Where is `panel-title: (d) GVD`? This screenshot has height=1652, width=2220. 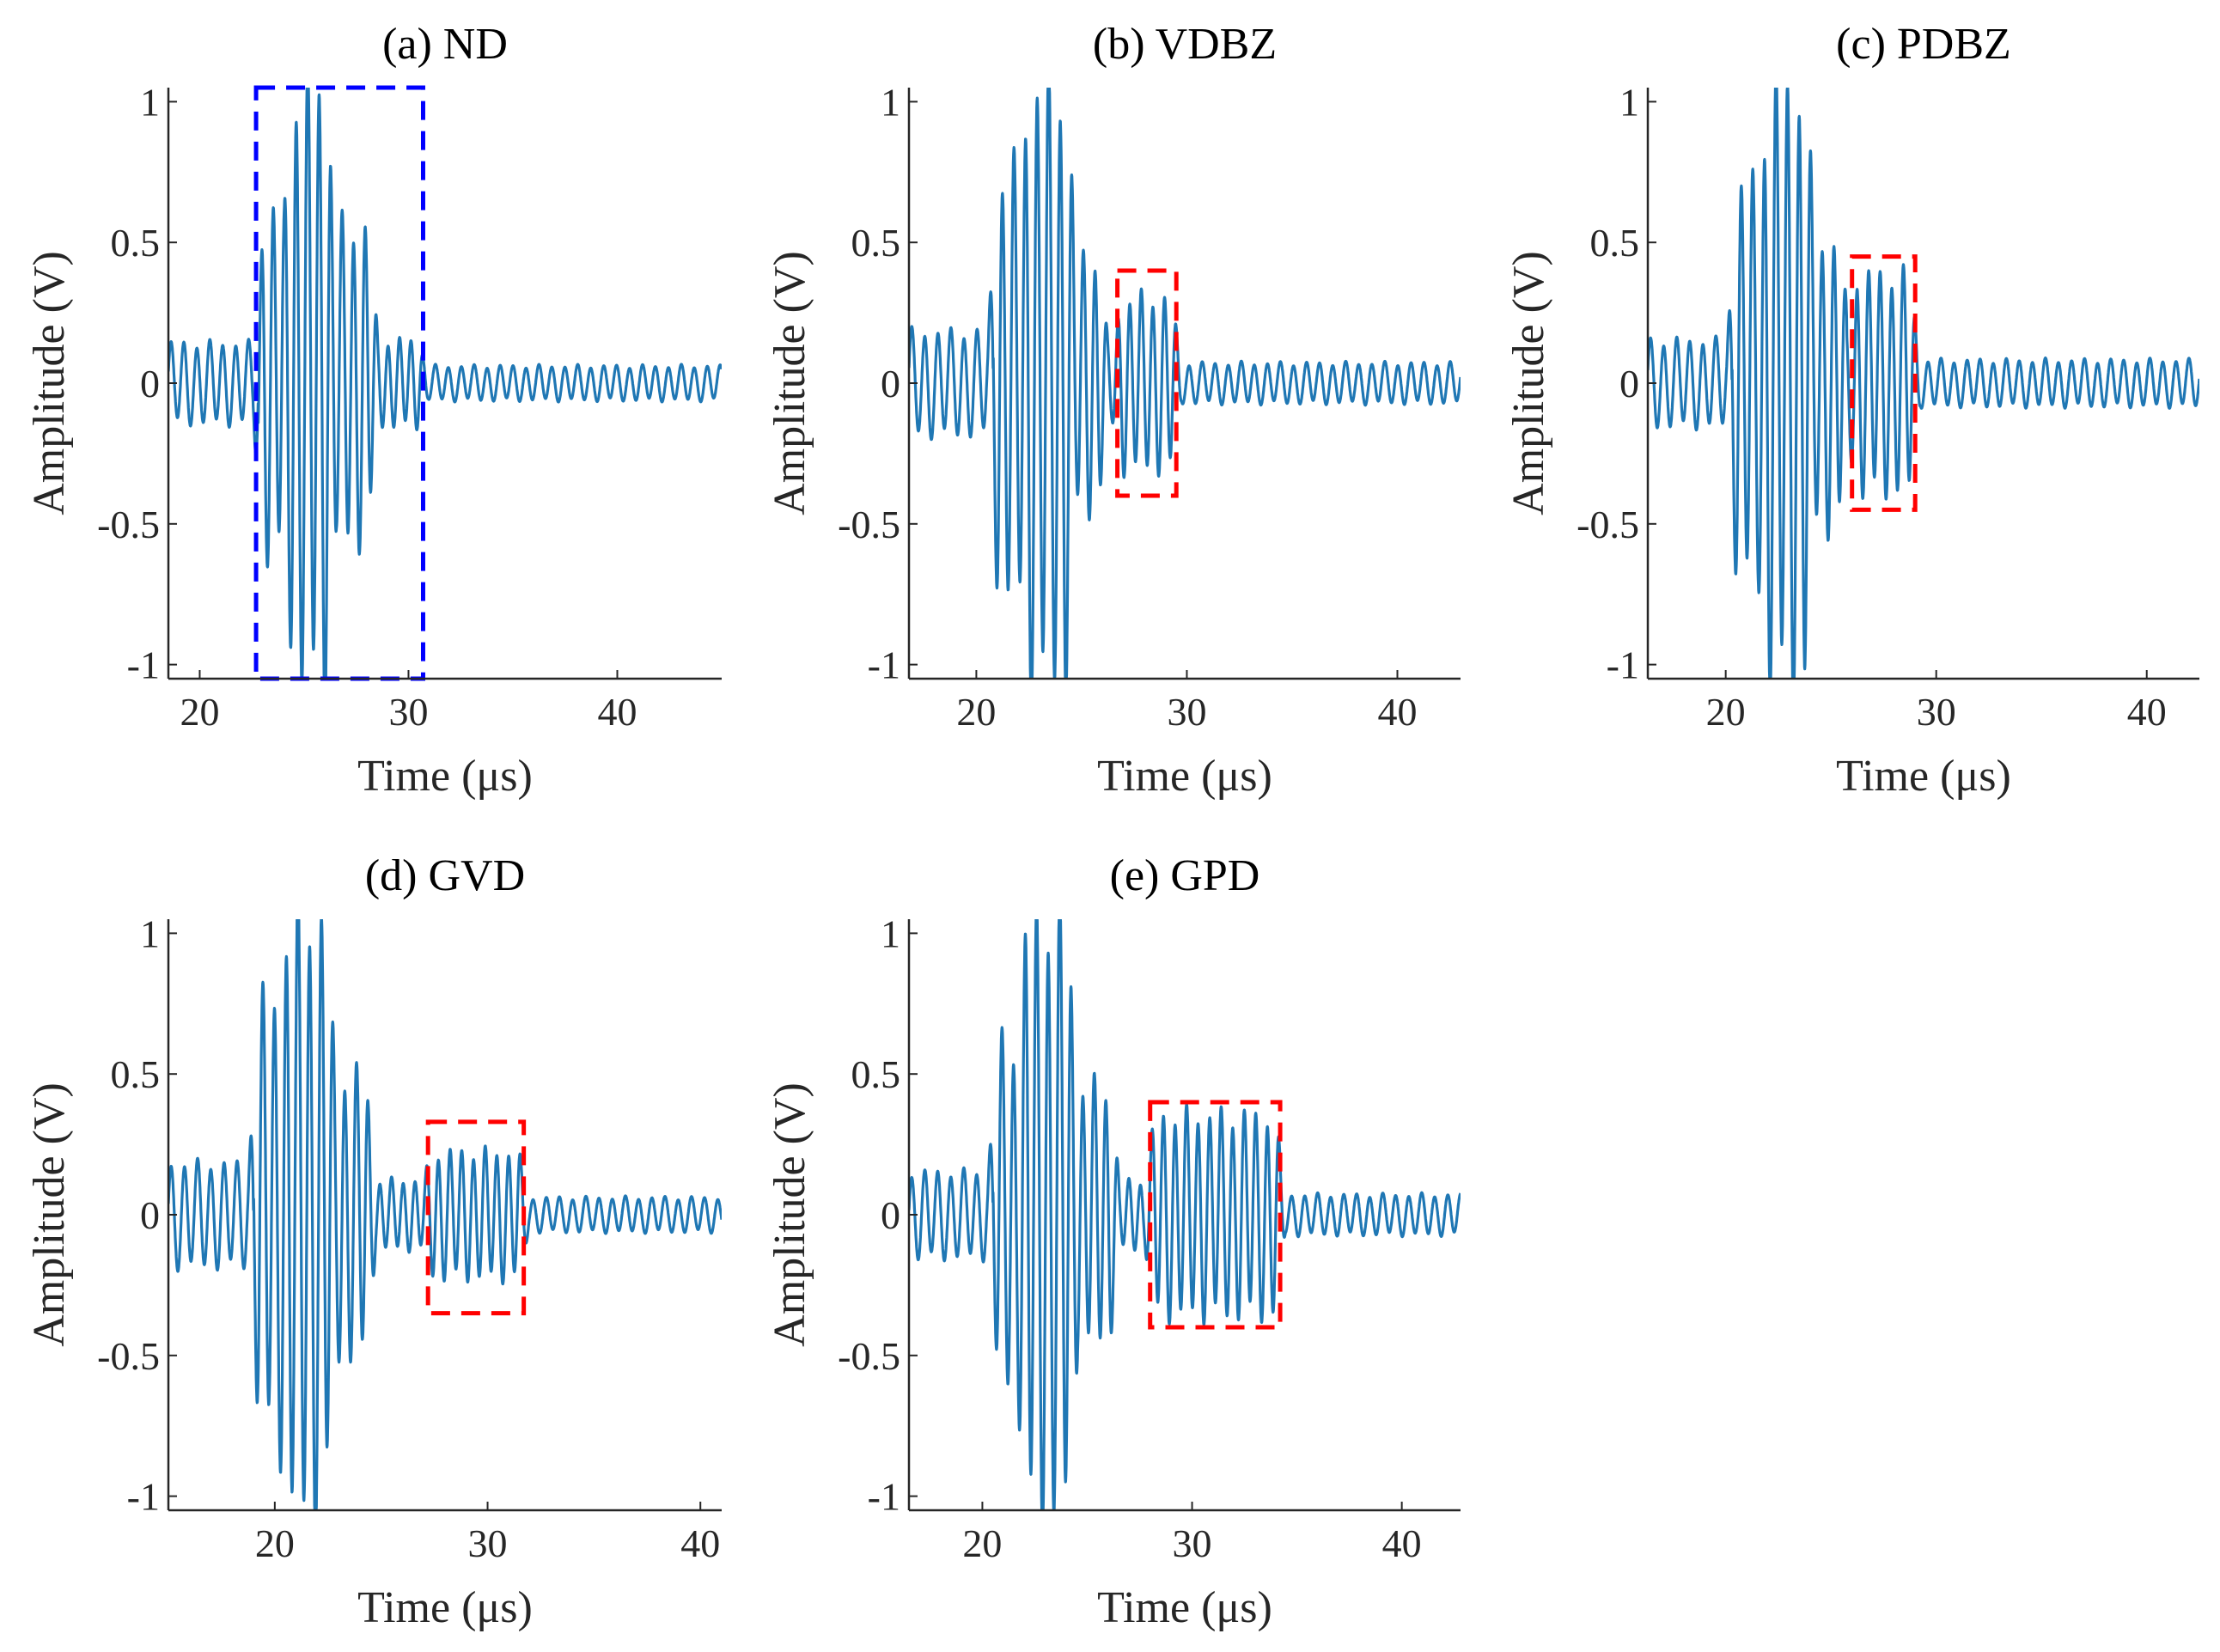 panel-title: (d) GVD is located at coordinates (445, 876).